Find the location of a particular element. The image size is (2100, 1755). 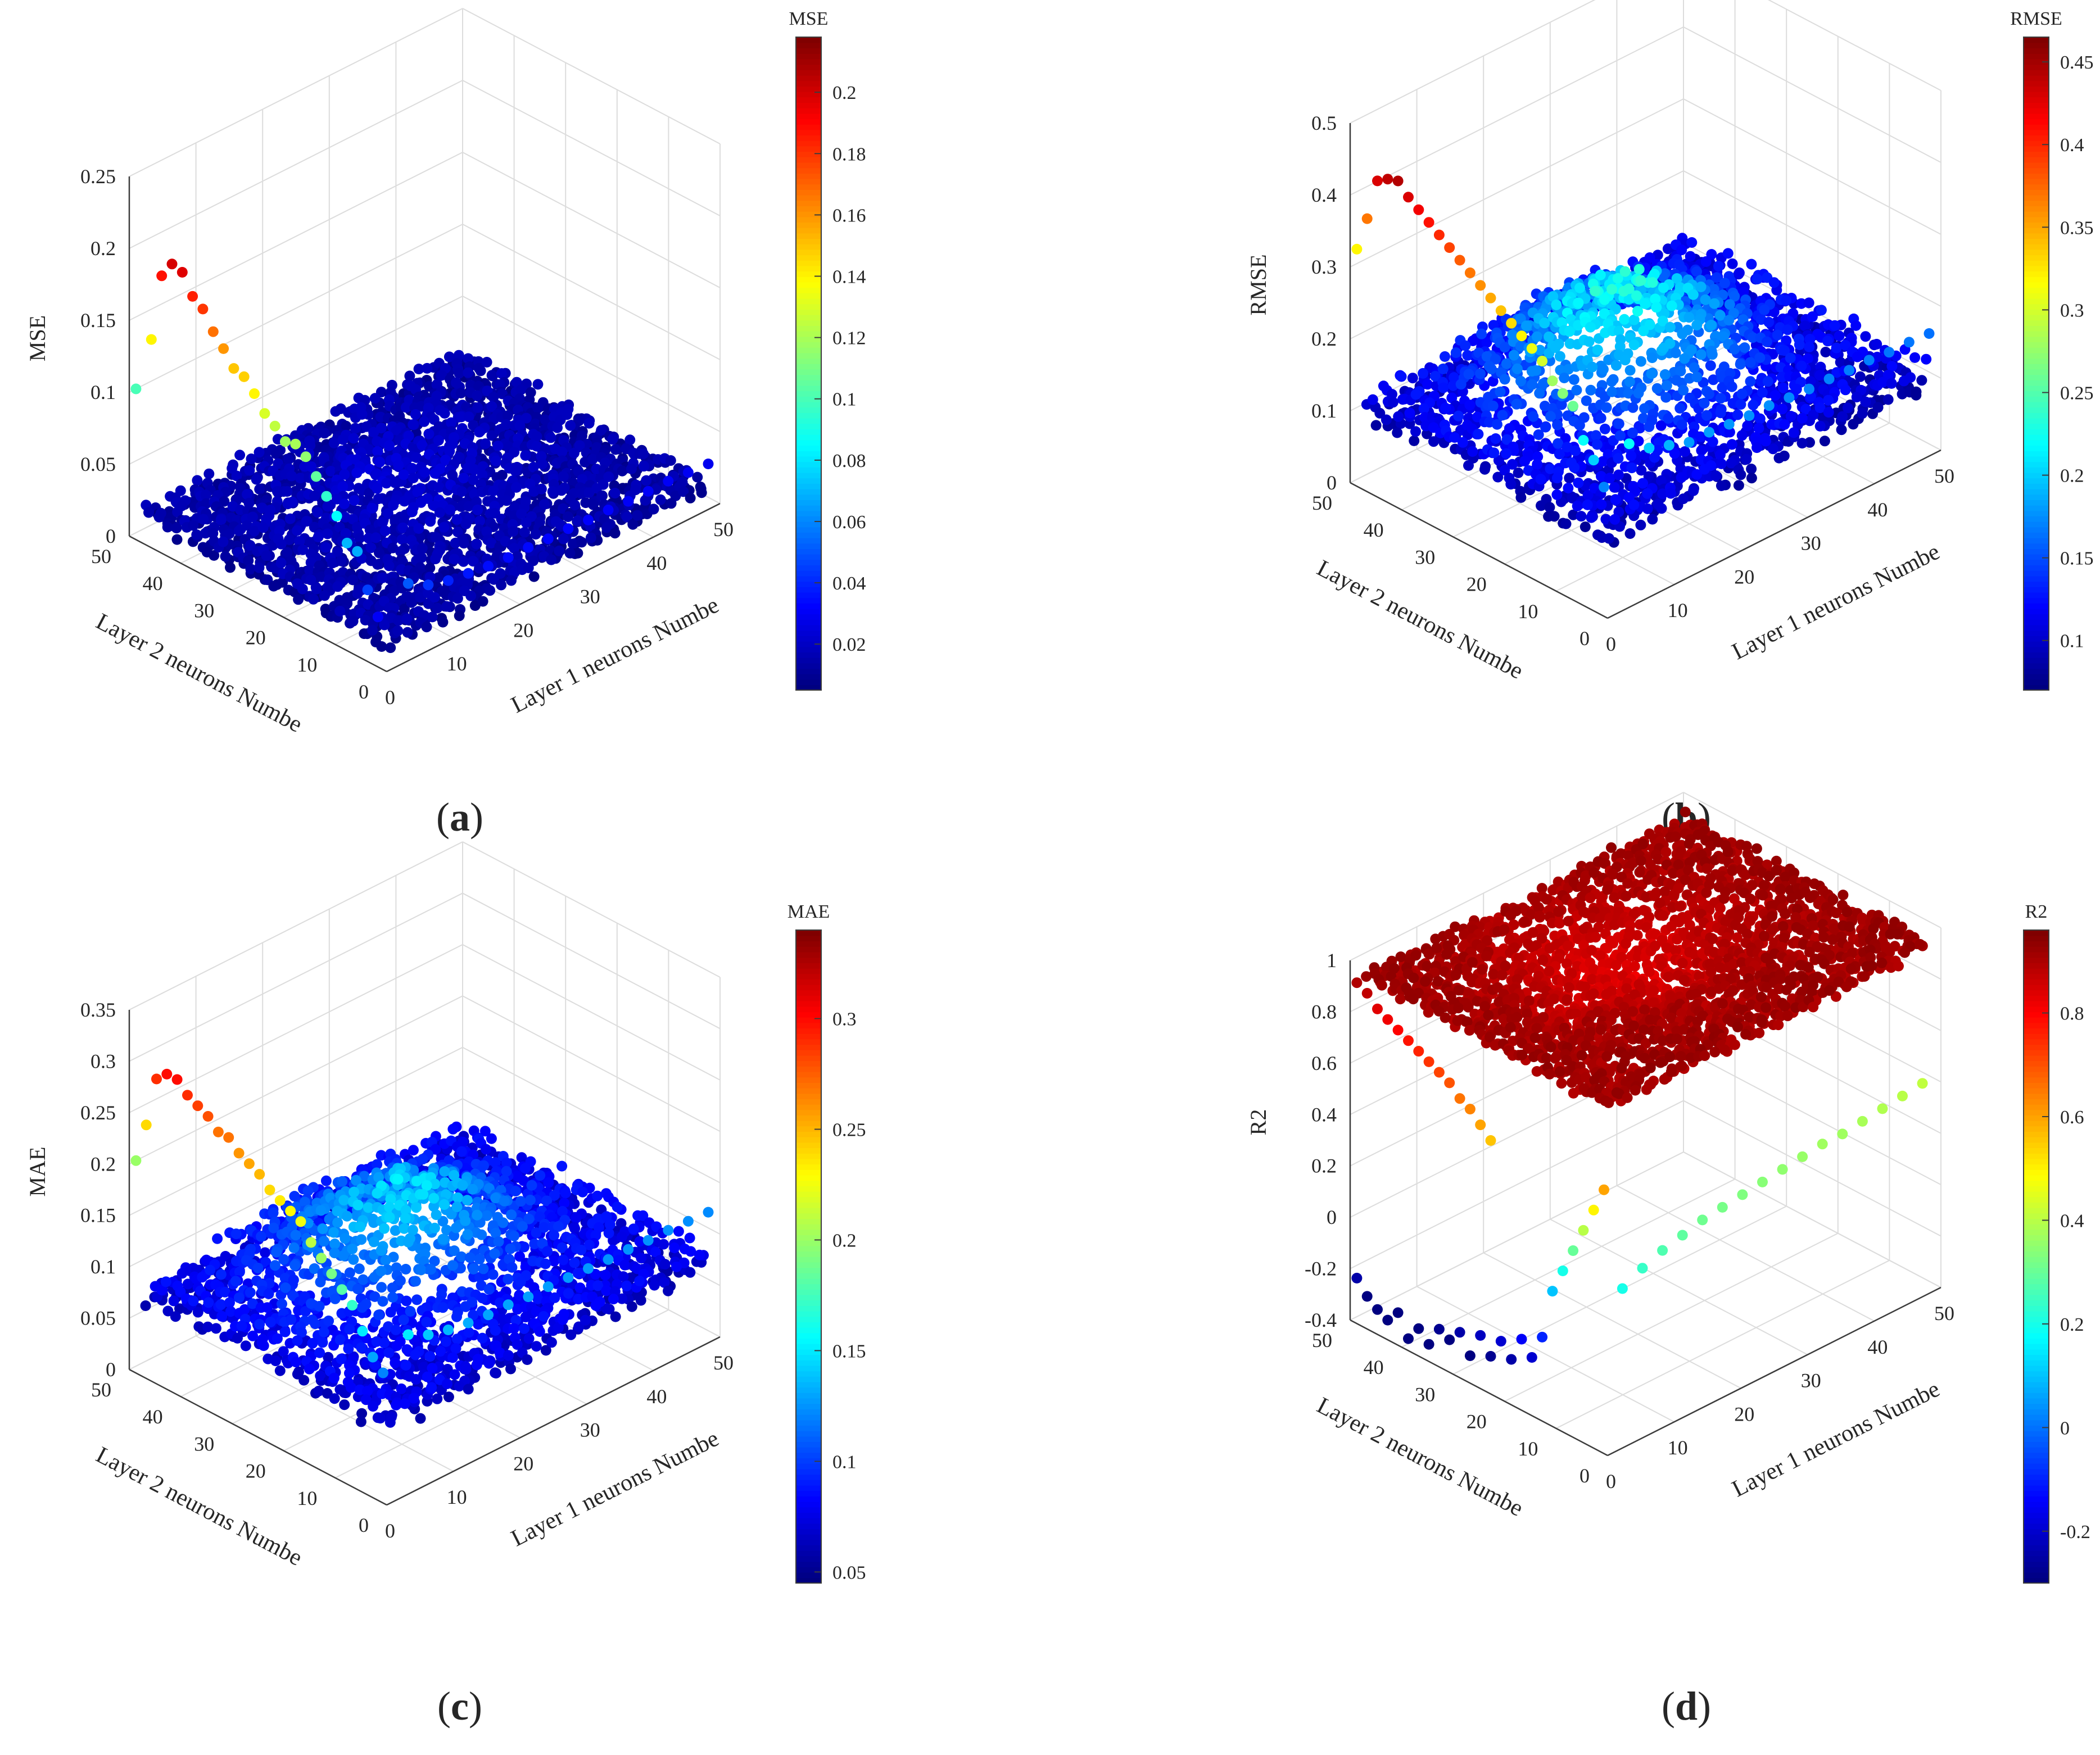

z-tick-label: 0 is located at coordinates (1332, 482).